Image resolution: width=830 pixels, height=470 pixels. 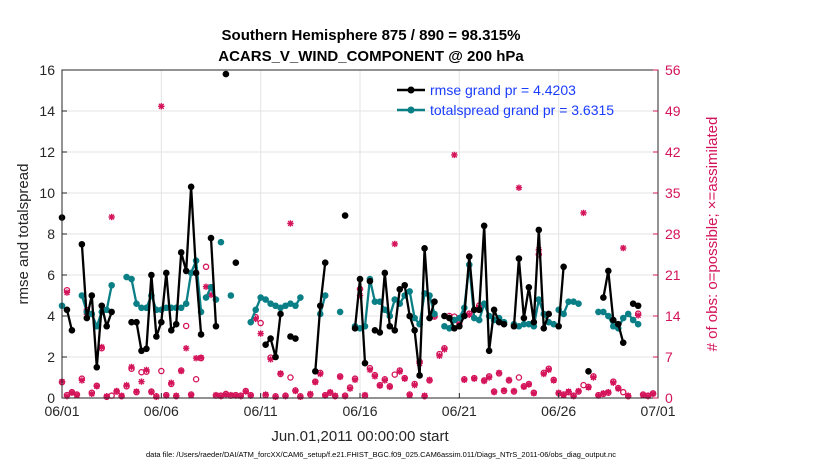 I want to click on x-tick-label: 06/21, so click(x=459, y=411).